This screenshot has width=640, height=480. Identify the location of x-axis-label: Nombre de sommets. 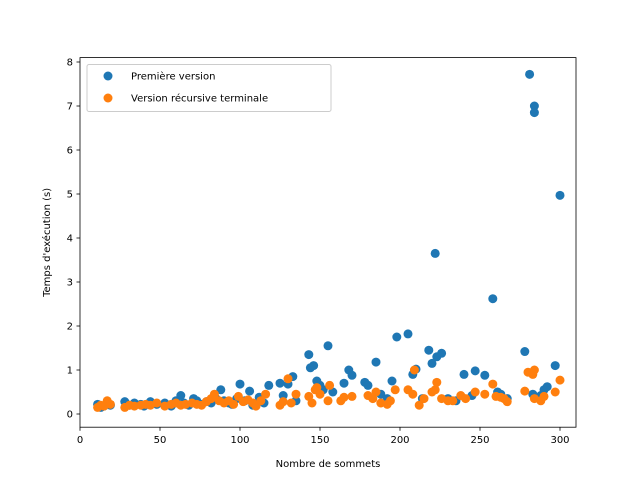
(328, 464).